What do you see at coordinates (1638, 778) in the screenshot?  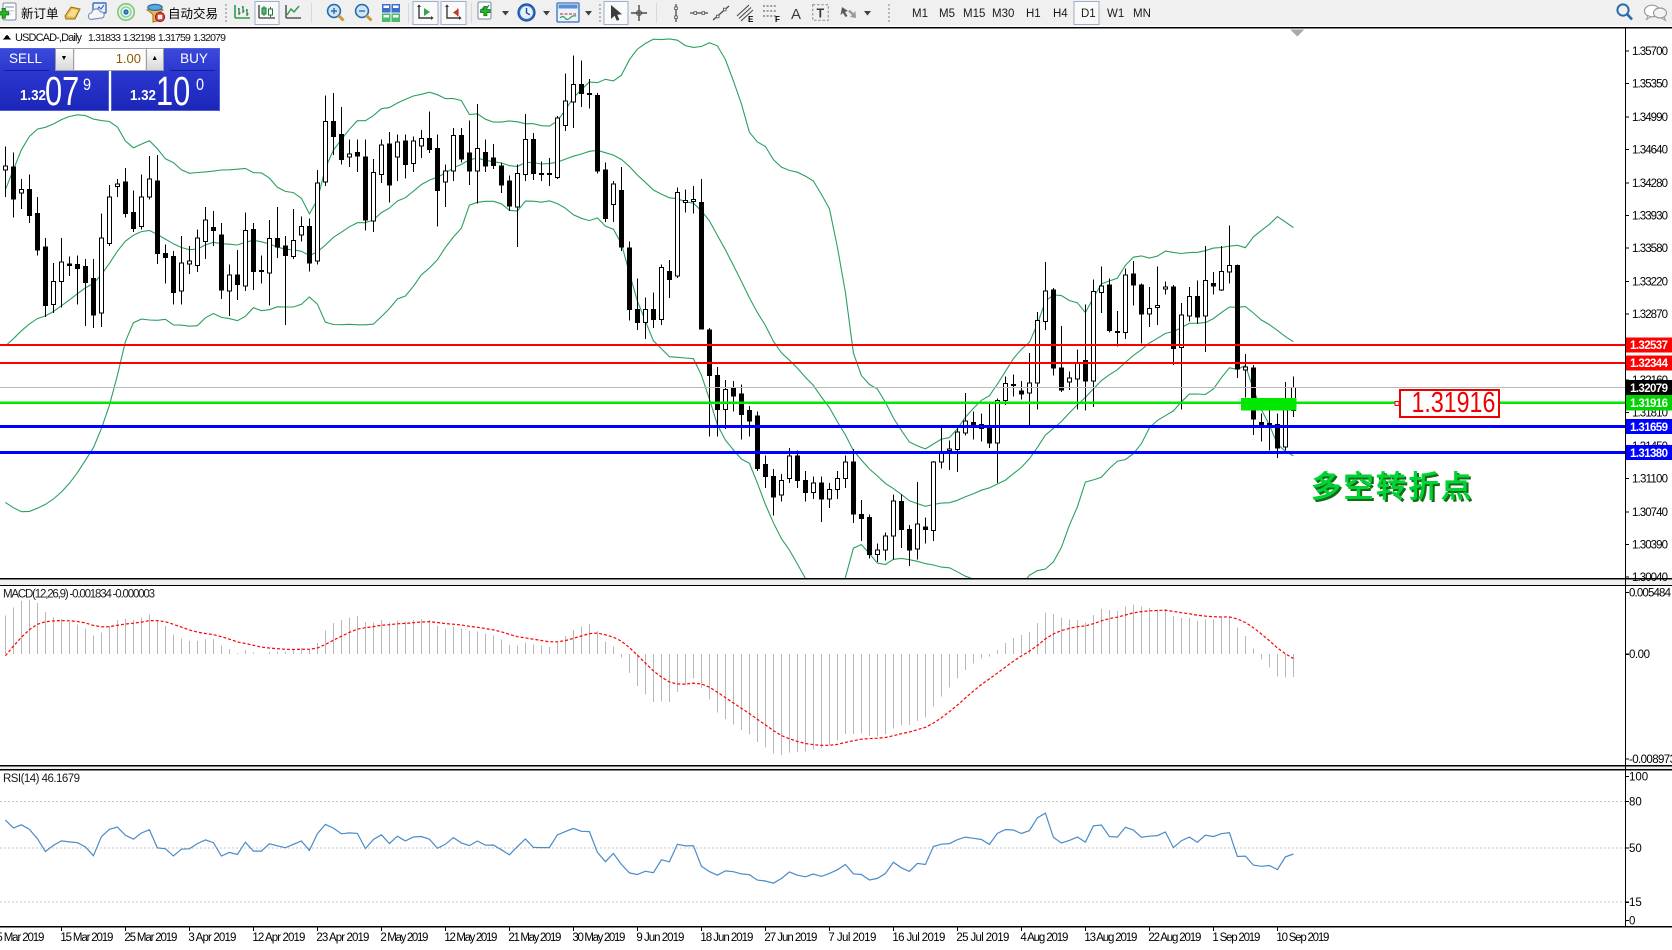 I see `svg-text: 100` at bounding box center [1638, 778].